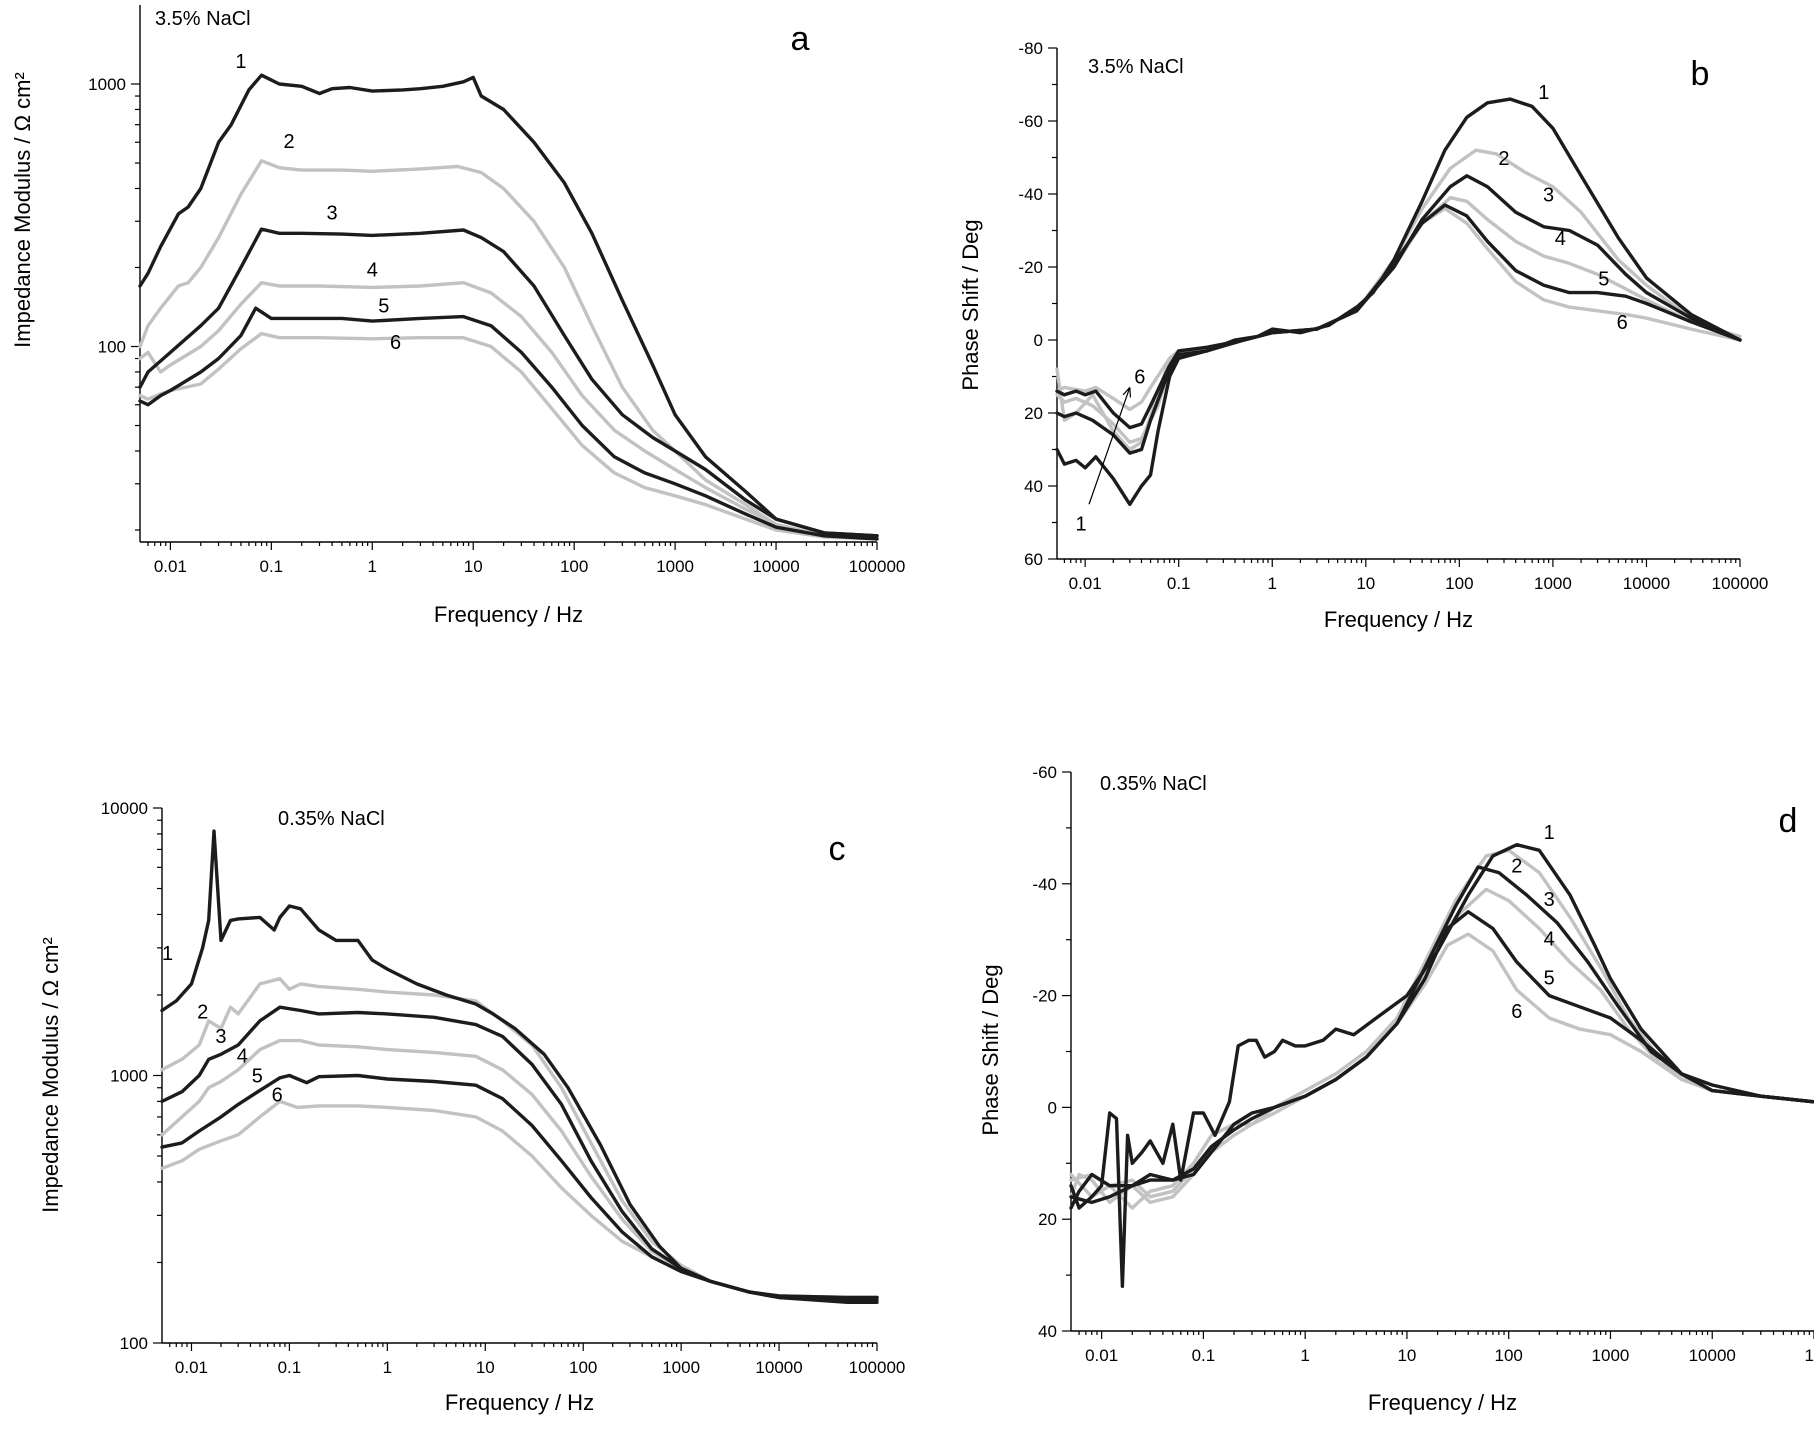  What do you see at coordinates (1700, 74) in the screenshot?
I see `panel-letter: b` at bounding box center [1700, 74].